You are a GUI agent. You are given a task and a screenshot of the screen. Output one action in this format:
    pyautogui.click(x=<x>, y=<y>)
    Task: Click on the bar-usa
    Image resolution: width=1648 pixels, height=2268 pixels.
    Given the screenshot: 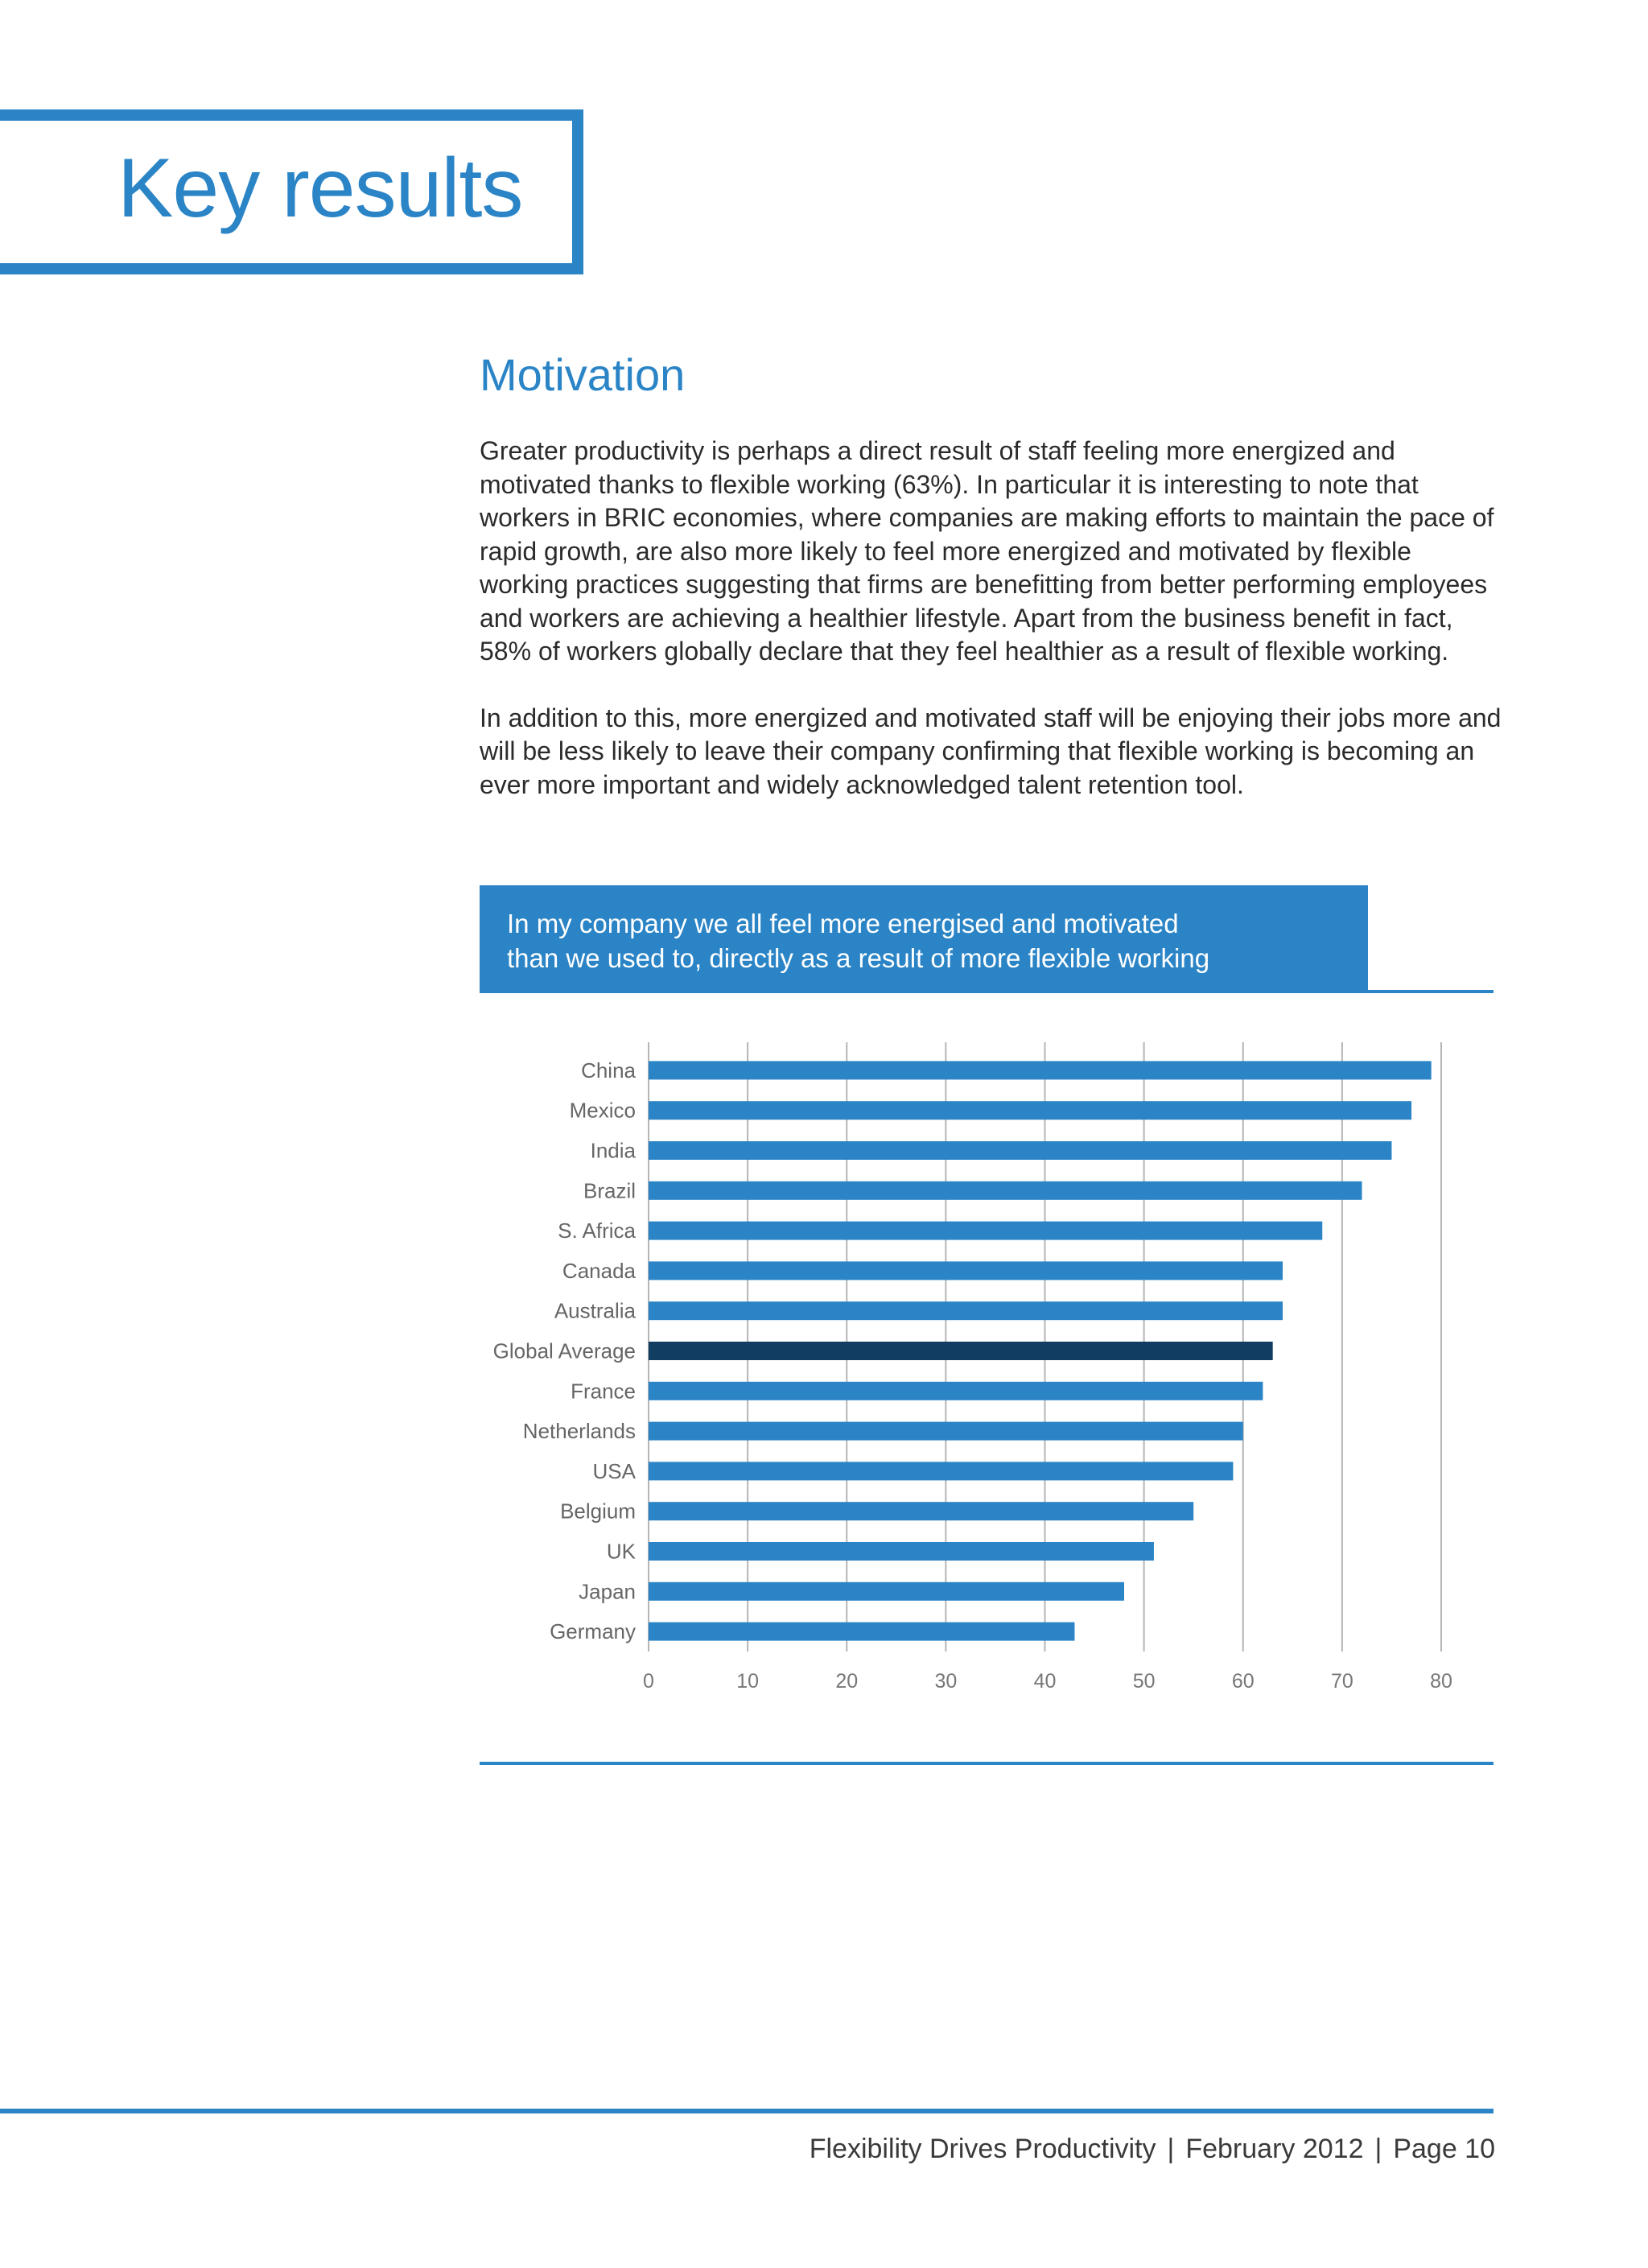 What is the action you would take?
    pyautogui.click(x=941, y=1471)
    